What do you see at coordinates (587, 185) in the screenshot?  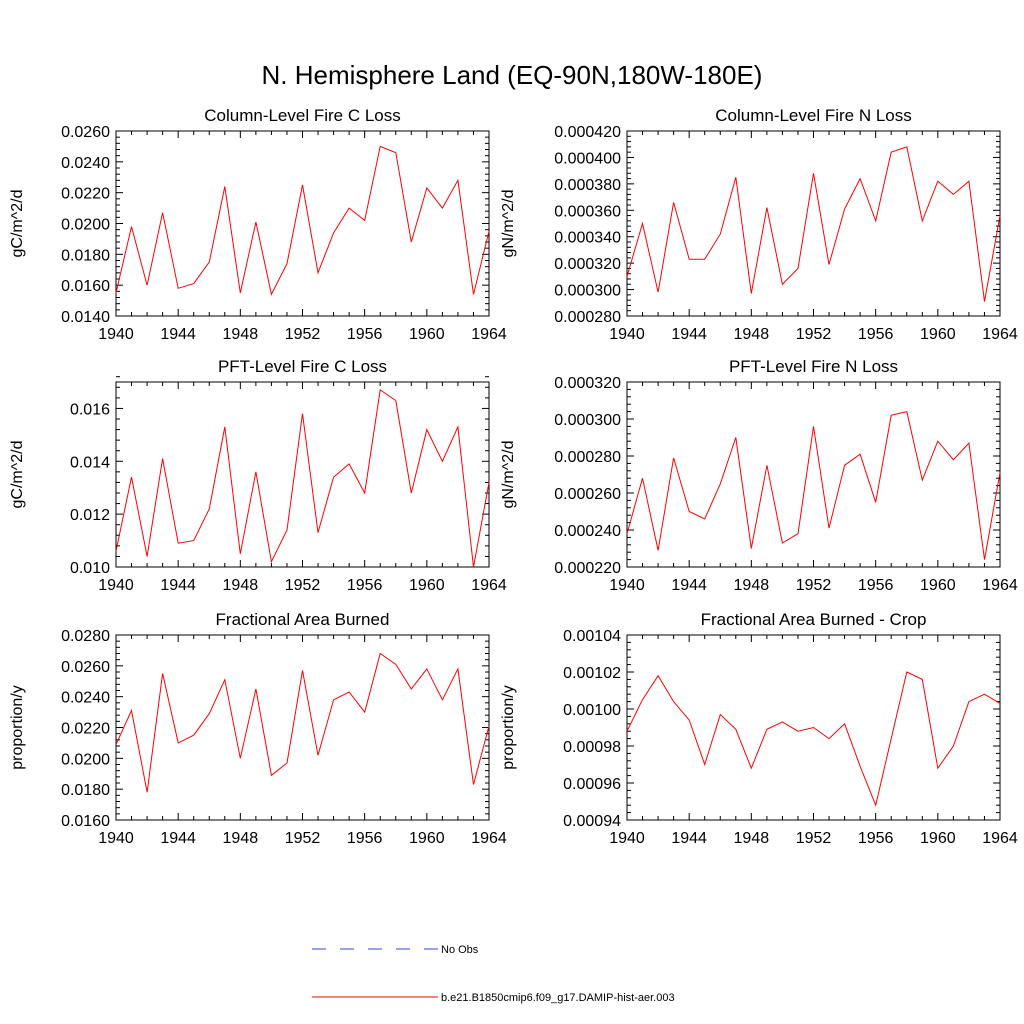 I see `y-tick-label: 0.000380` at bounding box center [587, 185].